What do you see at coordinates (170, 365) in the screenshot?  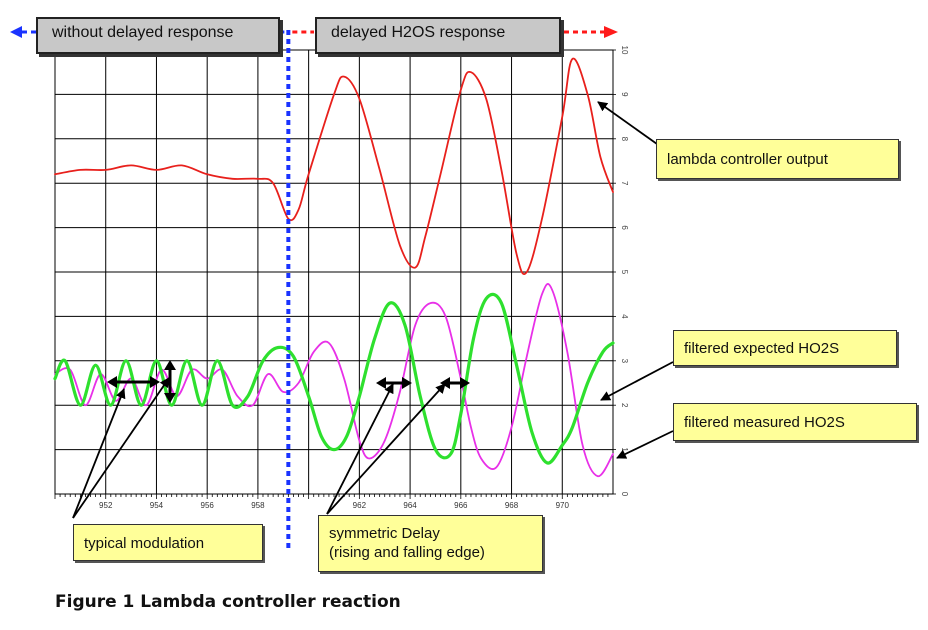 I see `modulation-vertical-head-up` at bounding box center [170, 365].